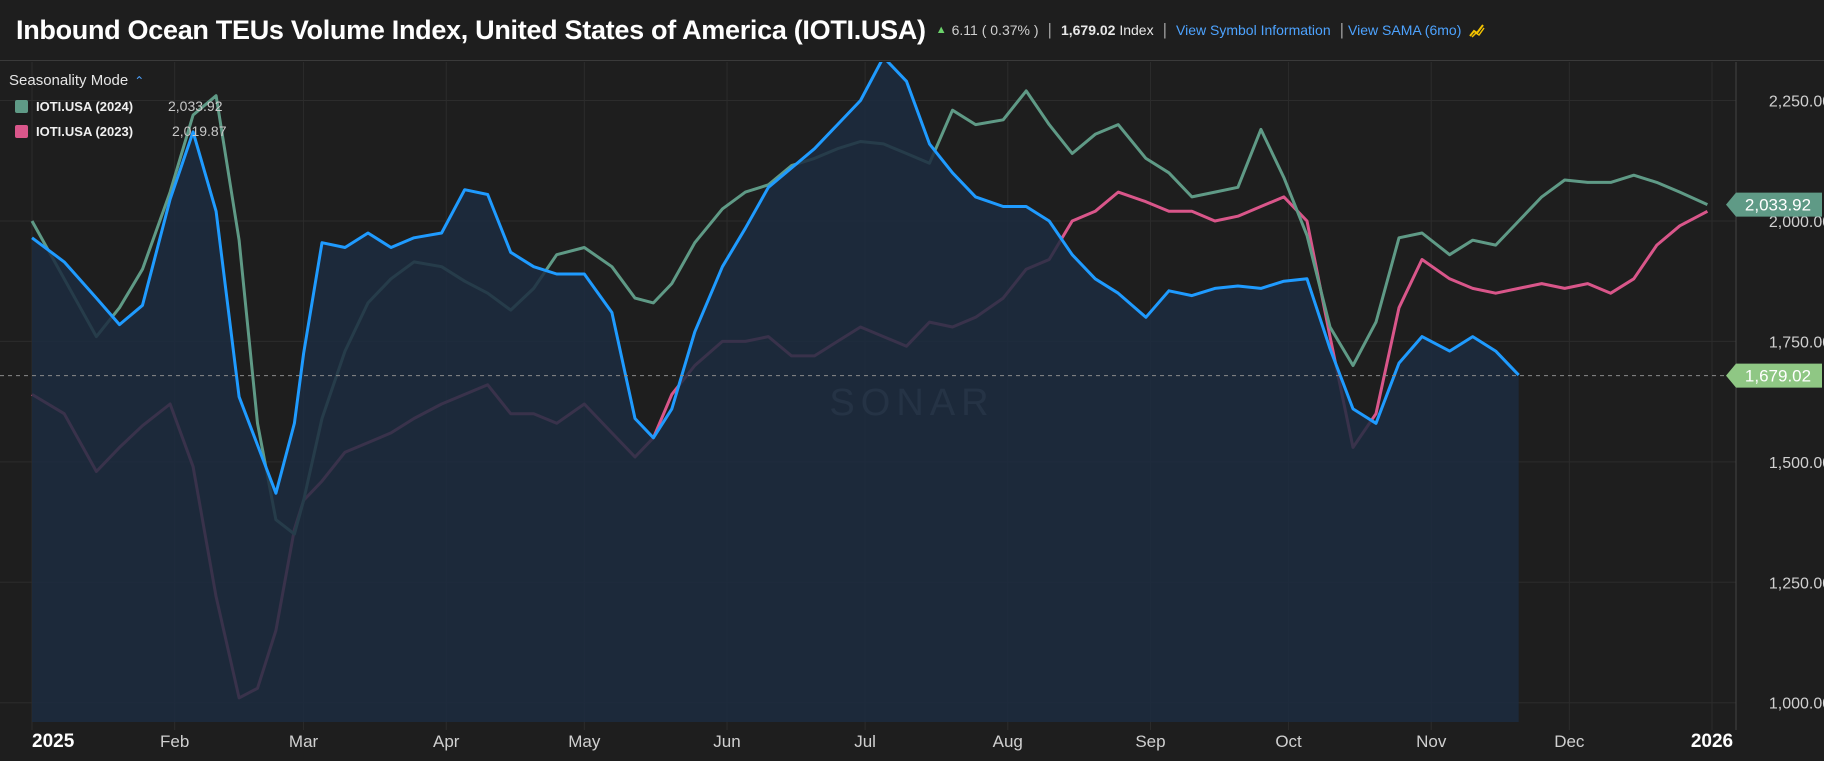  What do you see at coordinates (584, 741) in the screenshot?
I see `x-tick-label: May` at bounding box center [584, 741].